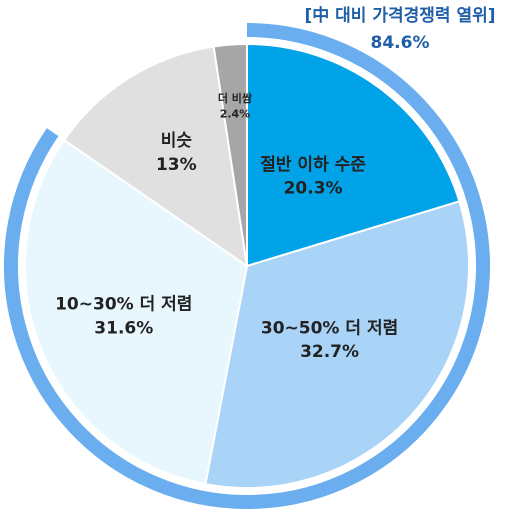 The height and width of the screenshot is (529, 525). What do you see at coordinates (123, 304) in the screenshot?
I see `slice-label: 10~30% 더 저렴` at bounding box center [123, 304].